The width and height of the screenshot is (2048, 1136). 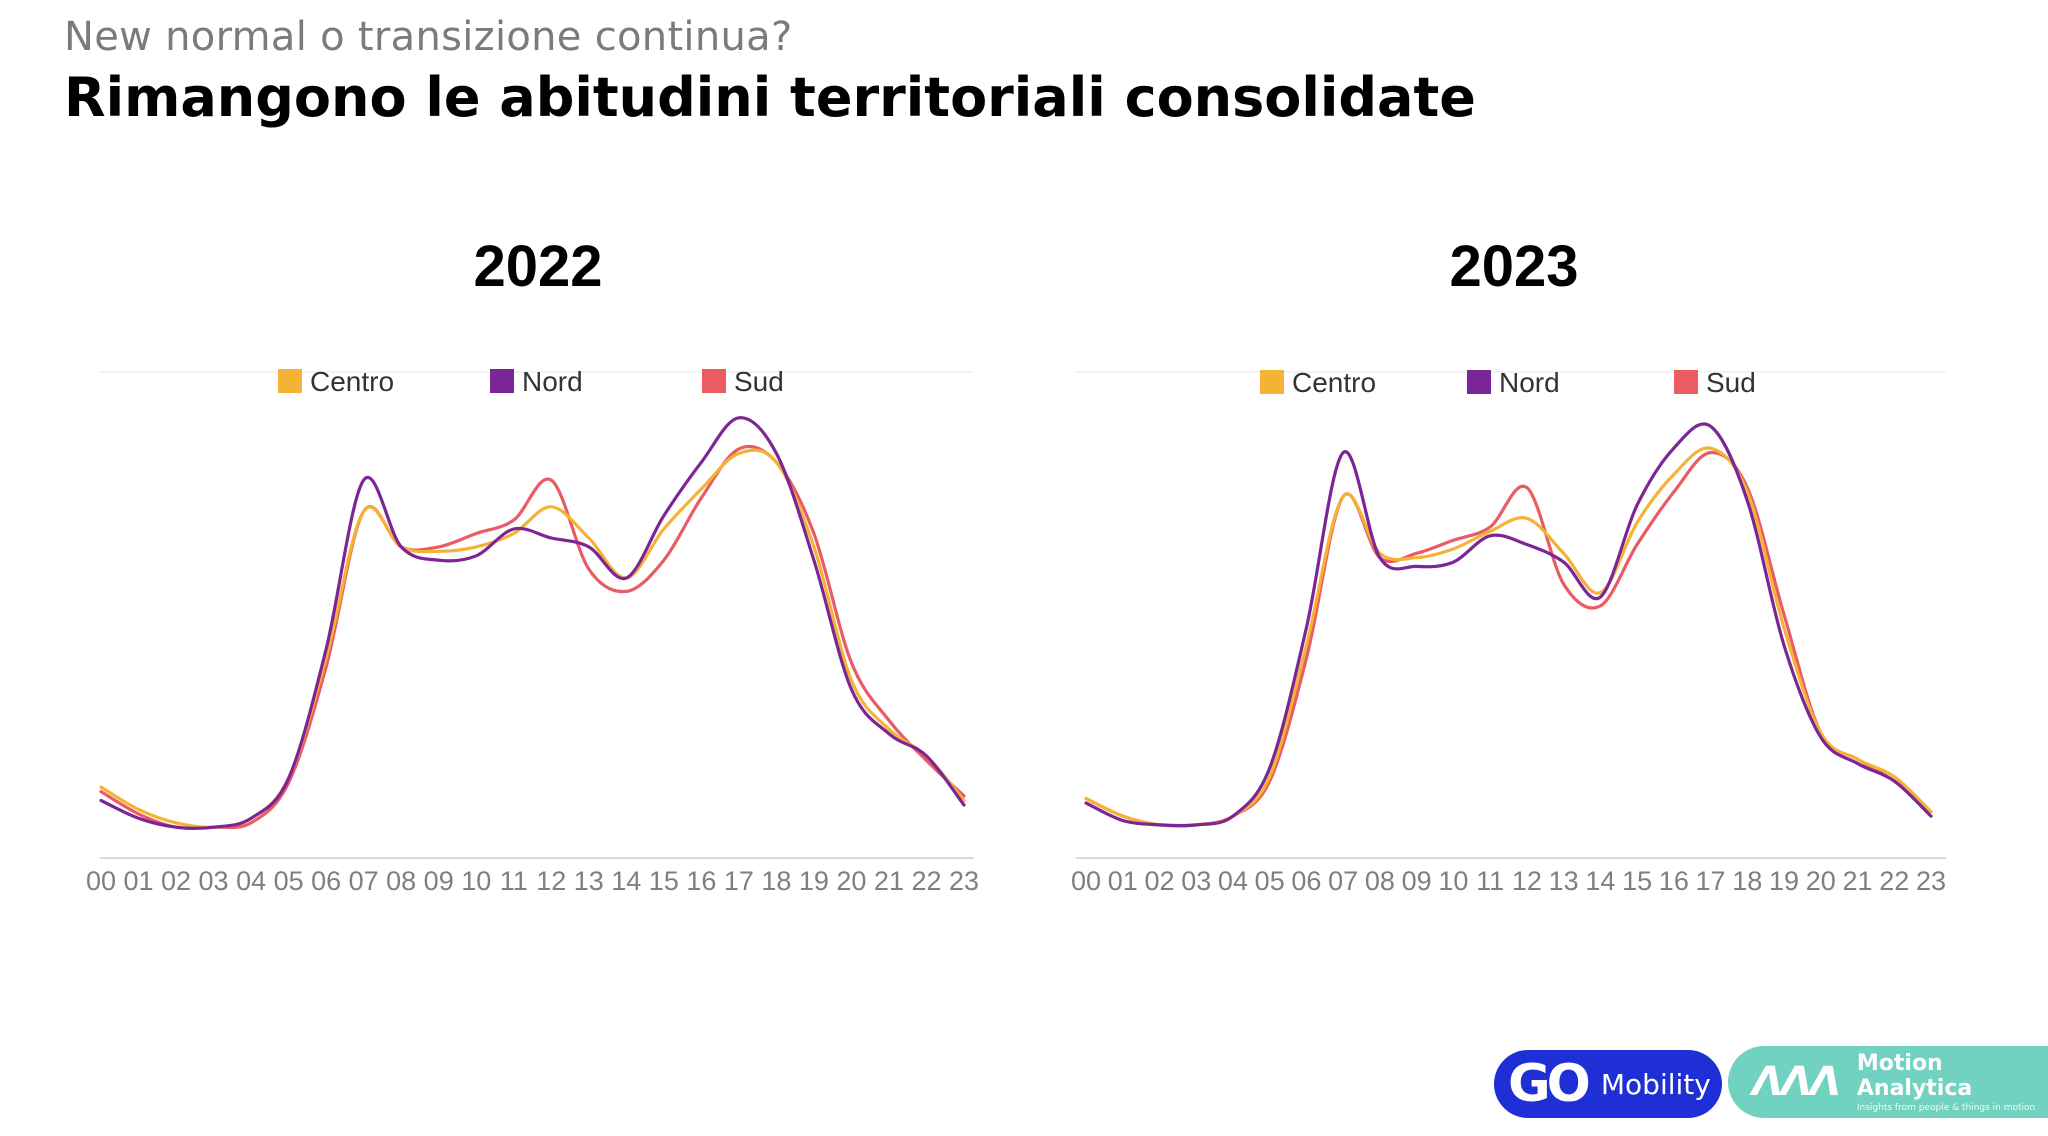 What do you see at coordinates (1946, 1108) in the screenshot?
I see `motion-analytica-tagline: Insights from people & things in motion` at bounding box center [1946, 1108].